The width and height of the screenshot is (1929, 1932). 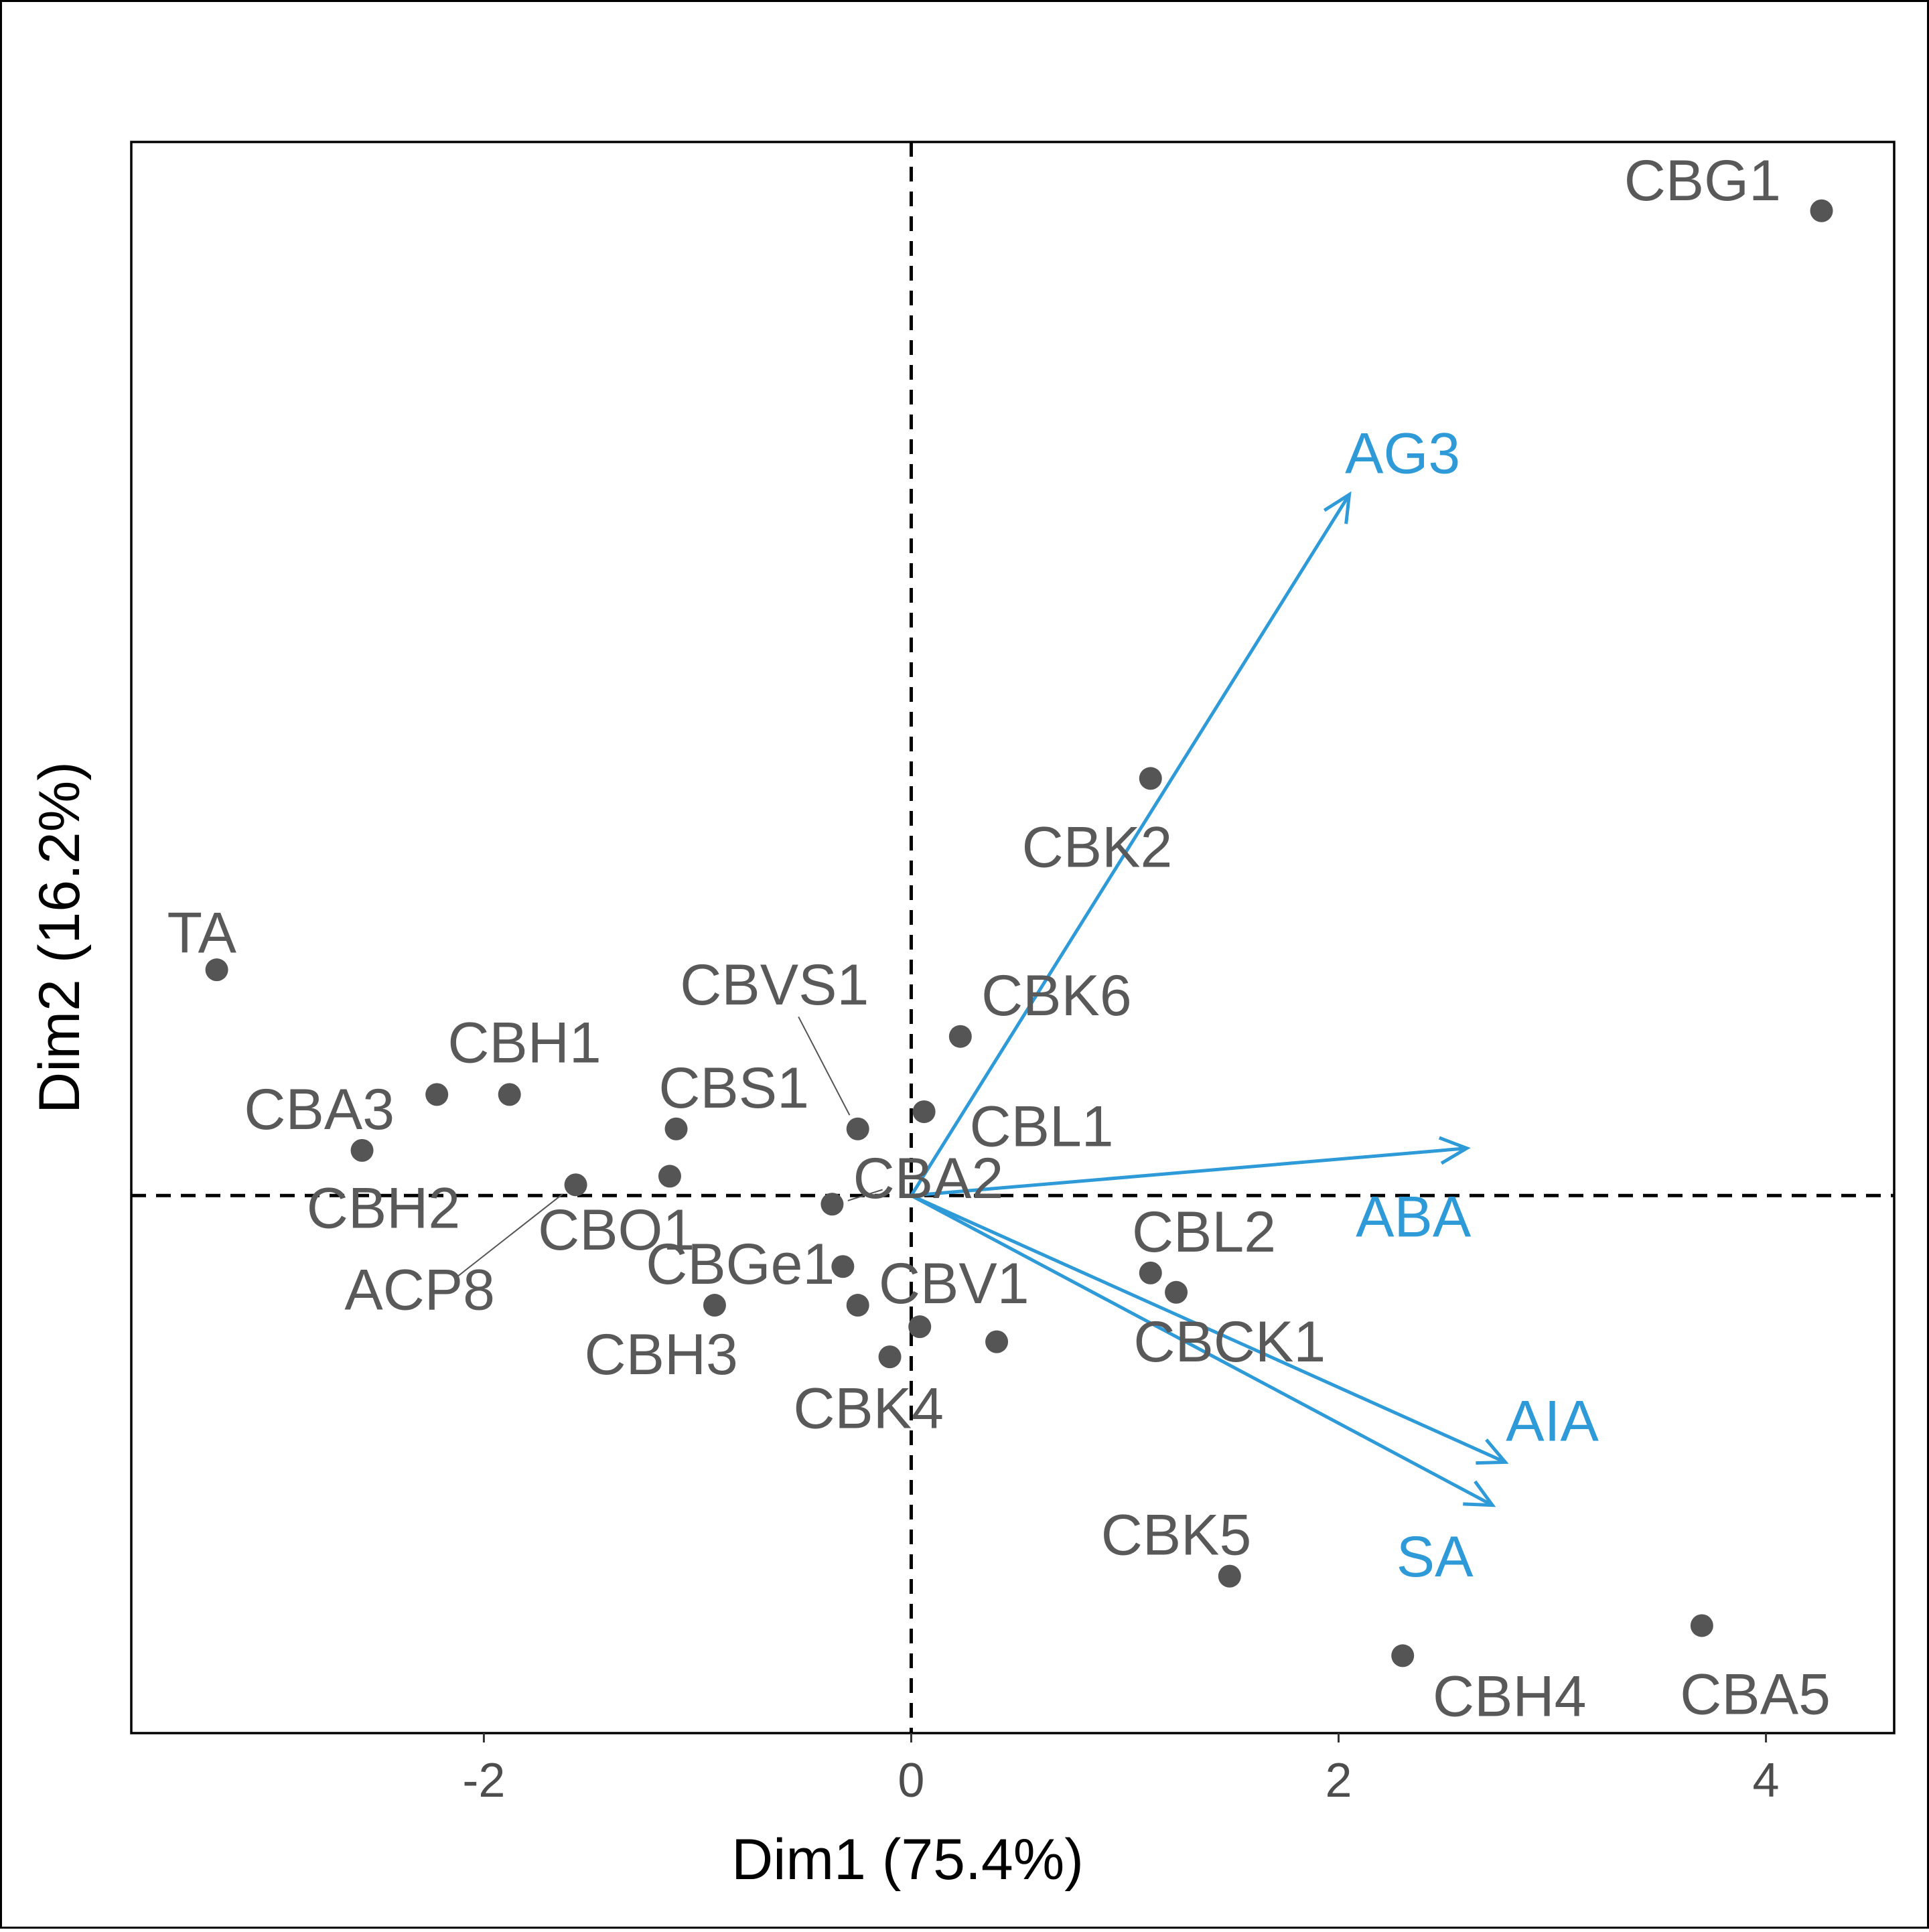 I want to click on point-label-cbk4: CBK4, so click(x=868, y=1408).